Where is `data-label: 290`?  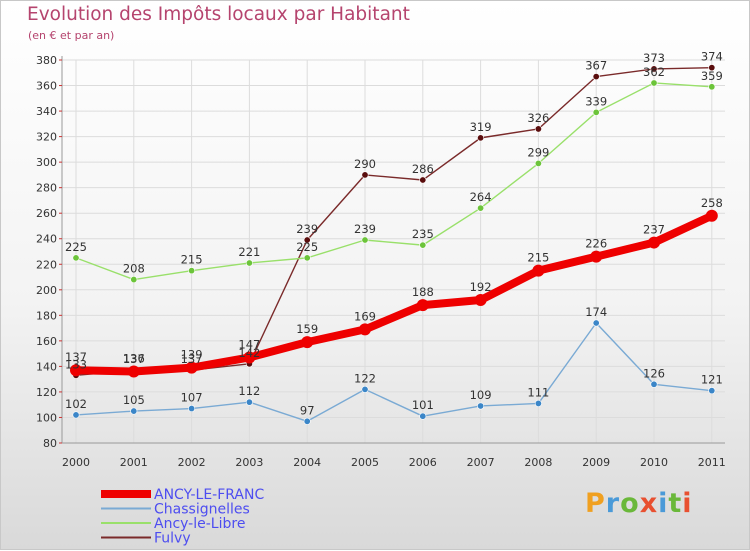
data-label: 290 is located at coordinates (365, 164).